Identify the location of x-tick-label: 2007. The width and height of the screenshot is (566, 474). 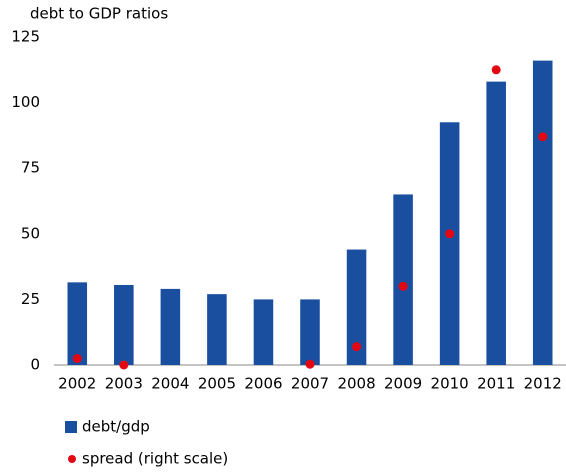
(310, 384).